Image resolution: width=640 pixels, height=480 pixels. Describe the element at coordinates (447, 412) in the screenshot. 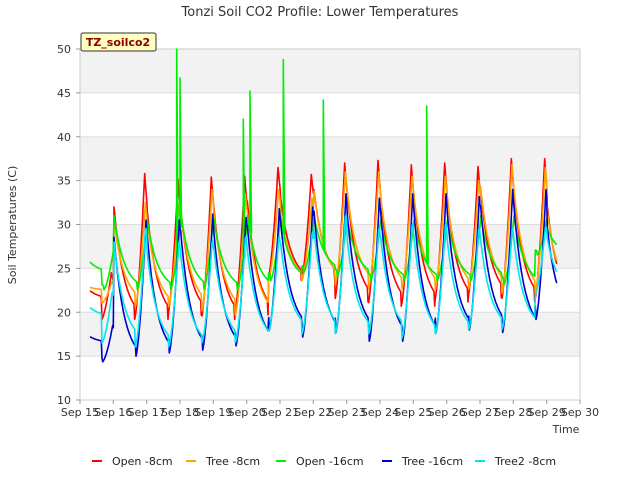

I see `x-tick-label: Sep 26` at that location.